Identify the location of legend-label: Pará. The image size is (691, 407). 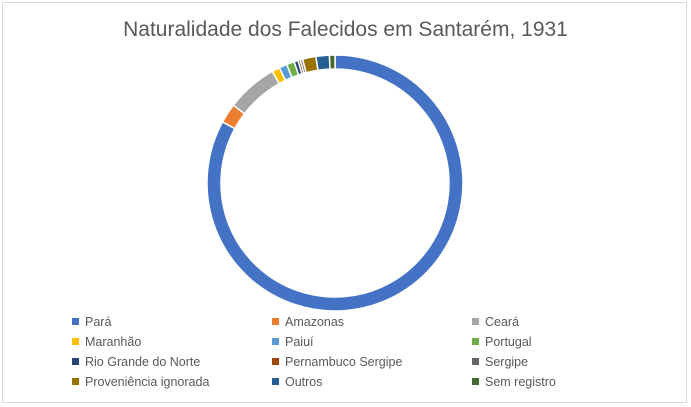
(98, 321).